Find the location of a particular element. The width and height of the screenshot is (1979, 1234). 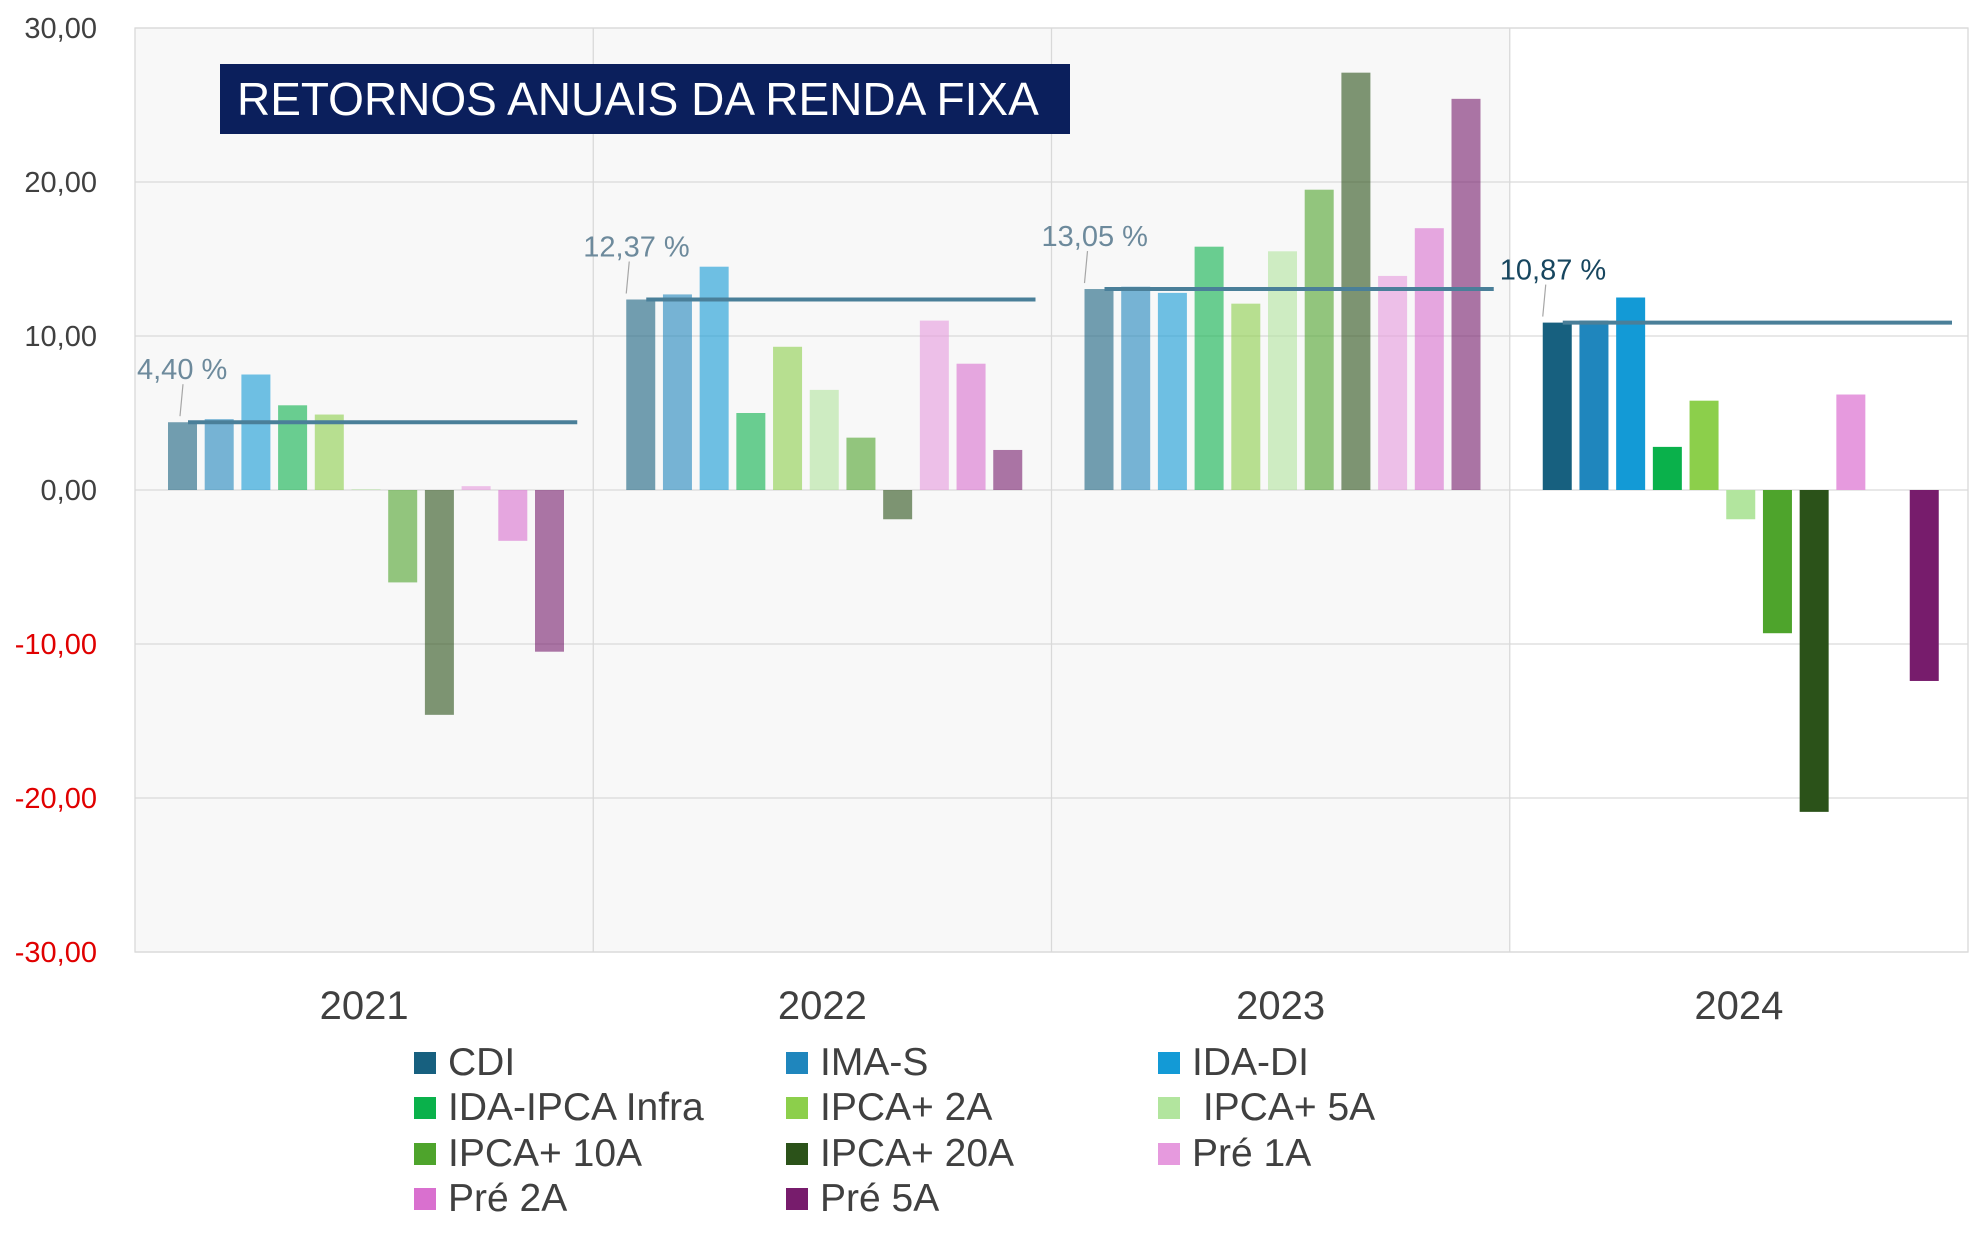

bar-2021-ida-ipca-infra is located at coordinates (293, 447).